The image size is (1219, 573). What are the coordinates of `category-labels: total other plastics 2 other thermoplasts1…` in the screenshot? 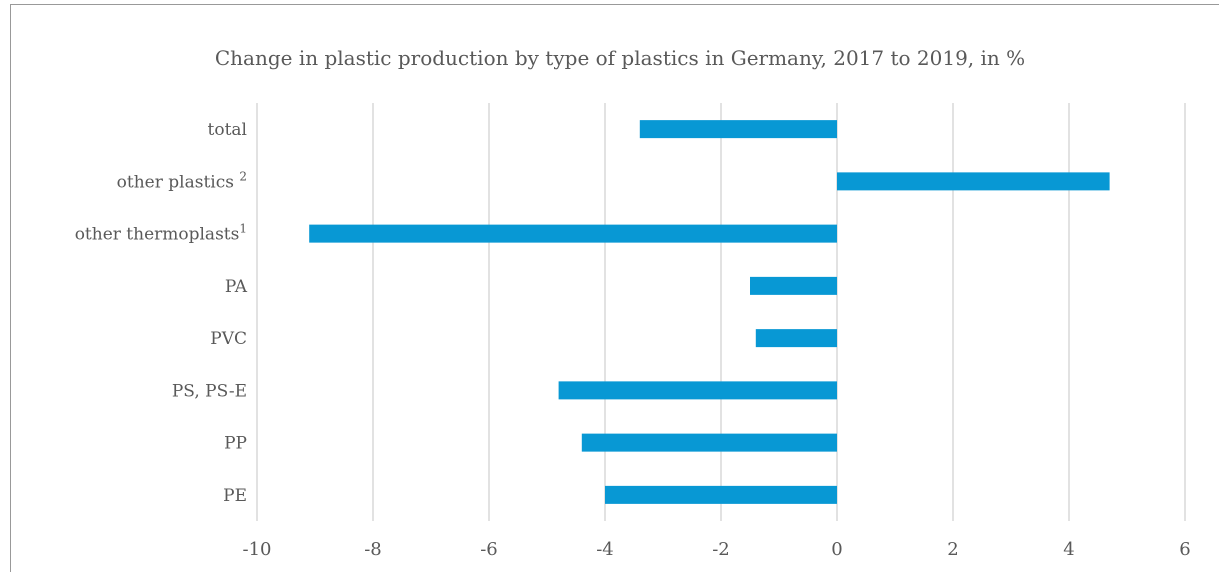 It's located at (161, 313).